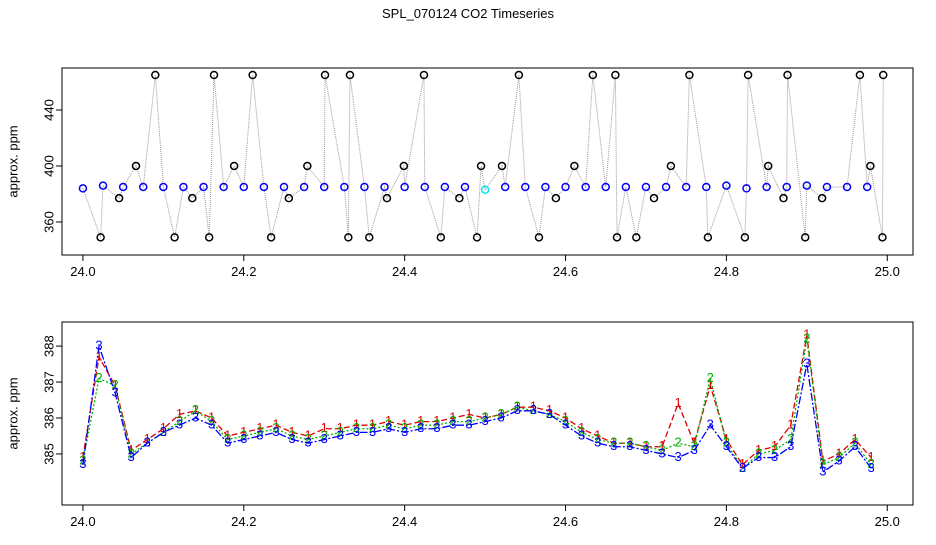  What do you see at coordinates (48, 166) in the screenshot?
I see `y-tick-label: 400` at bounding box center [48, 166].